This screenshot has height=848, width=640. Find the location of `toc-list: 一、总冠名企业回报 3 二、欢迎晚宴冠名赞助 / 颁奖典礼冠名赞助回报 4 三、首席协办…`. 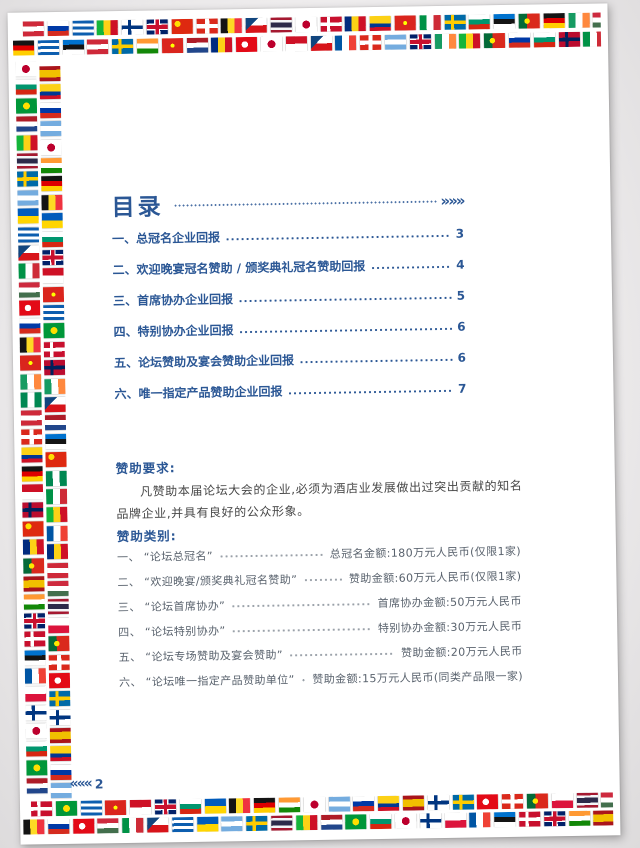

toc-list: 一、总冠名企业回报 3 二、欢迎晚宴冠名赞助 / 颁奖典礼冠名赞助回报 4 三、首席协办… is located at coordinates (289, 314).